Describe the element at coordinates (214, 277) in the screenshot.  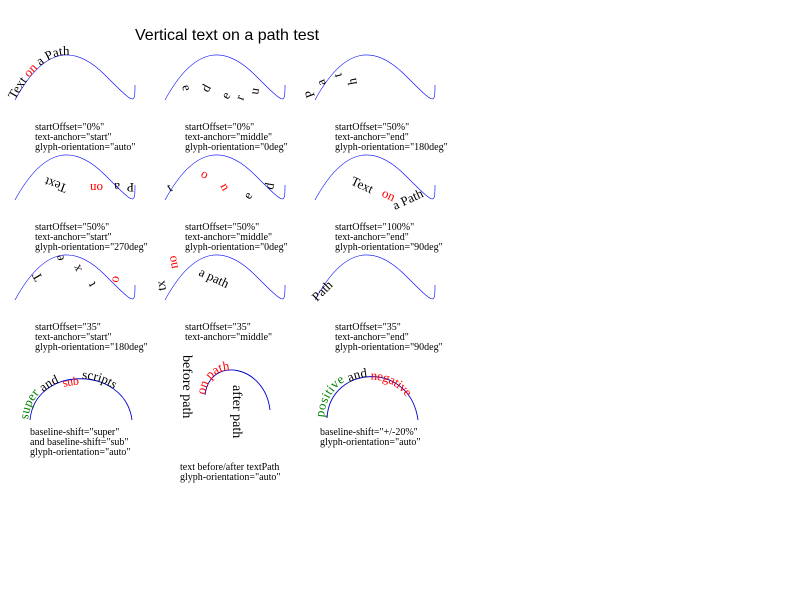
I see `svg-text: a path` at that location.